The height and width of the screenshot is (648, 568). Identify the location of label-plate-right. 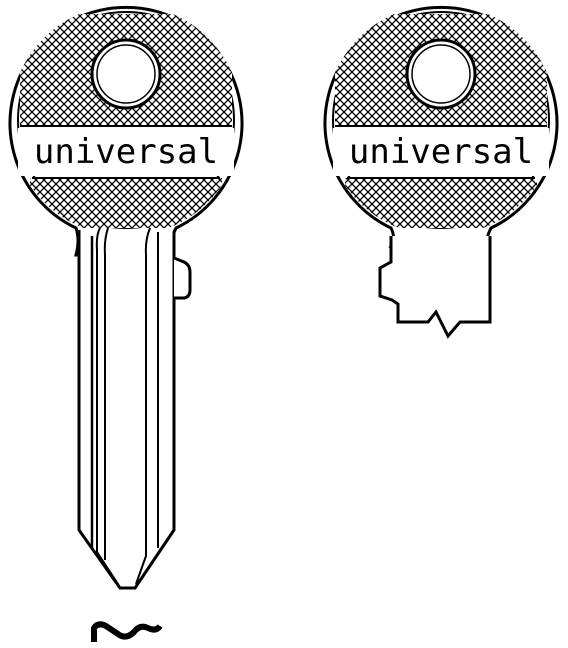
(441, 152).